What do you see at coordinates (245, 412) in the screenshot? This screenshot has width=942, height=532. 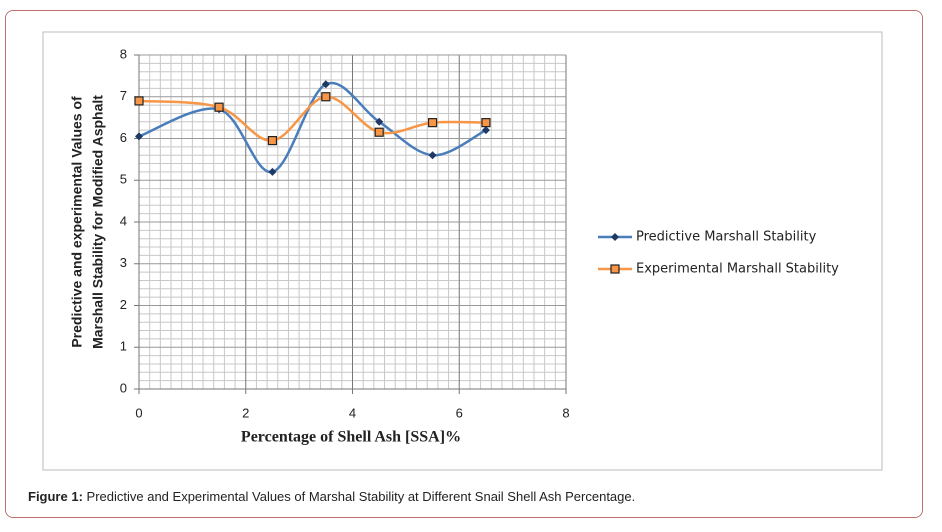 I see `x-tick-label: 2` at bounding box center [245, 412].